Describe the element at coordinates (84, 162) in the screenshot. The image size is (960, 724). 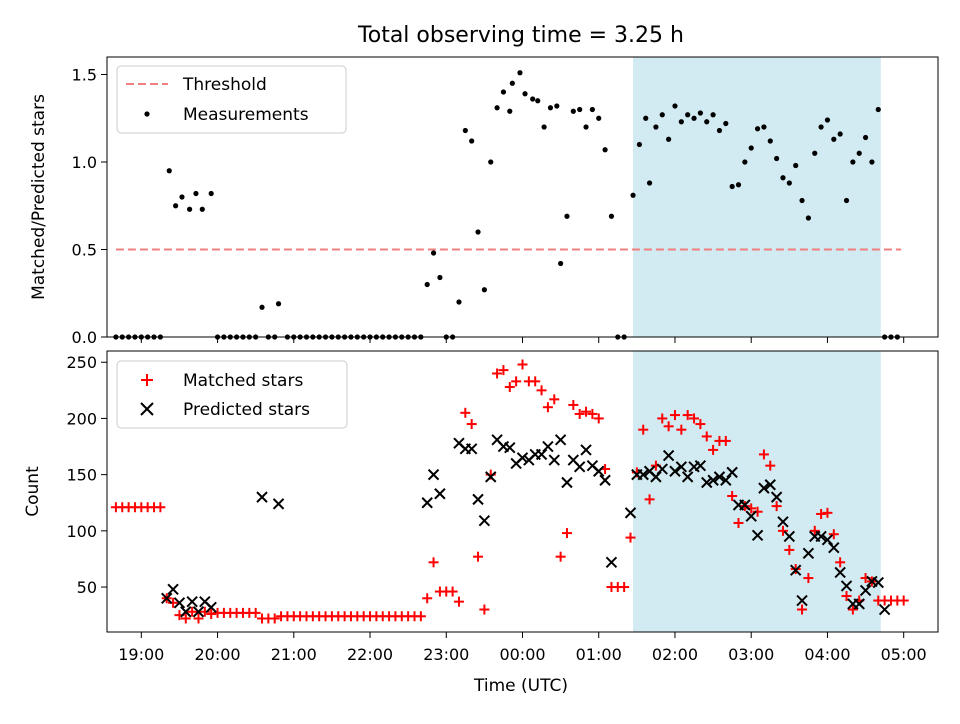
I see `y-tick-label: 1.0` at that location.